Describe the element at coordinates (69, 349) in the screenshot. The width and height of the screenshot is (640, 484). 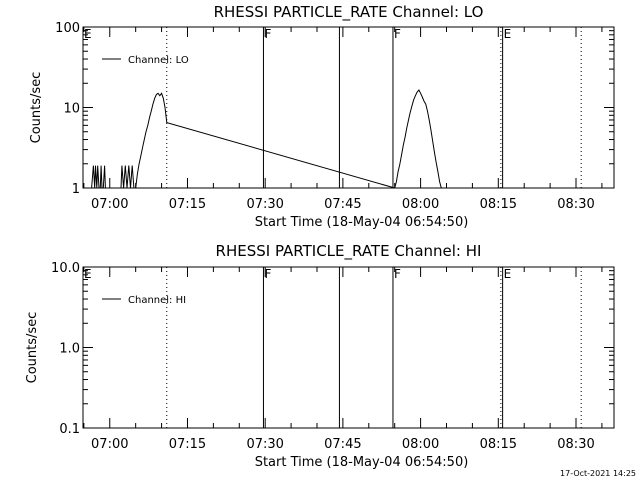
I see `y-tick-label: 1.0` at that location.